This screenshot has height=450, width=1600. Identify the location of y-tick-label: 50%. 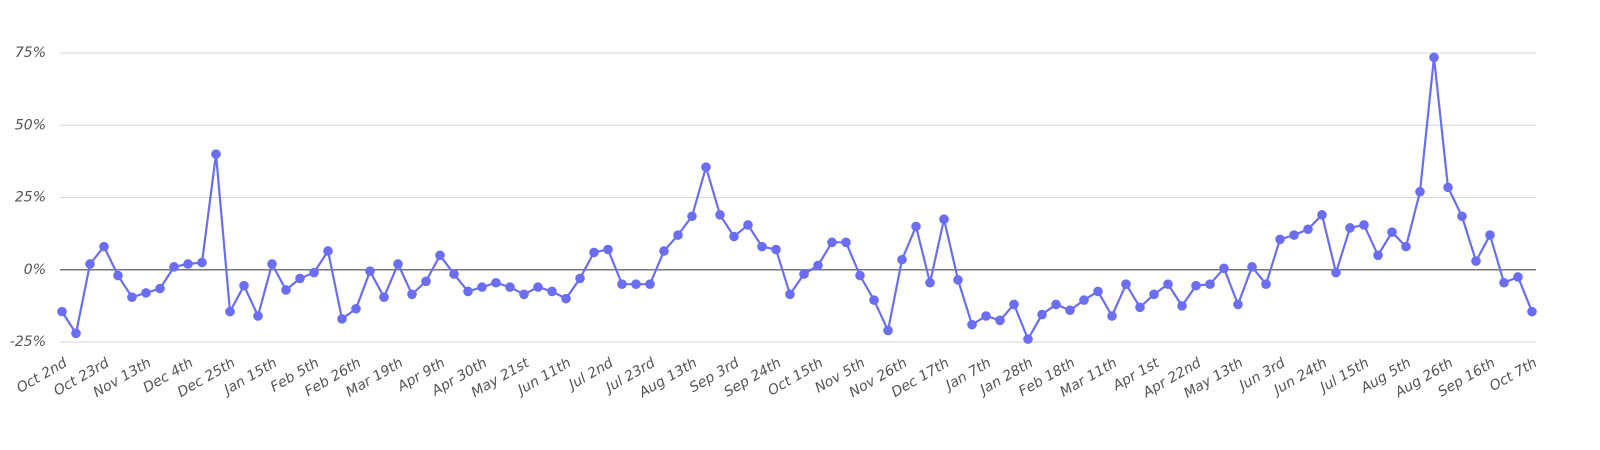
(30, 125).